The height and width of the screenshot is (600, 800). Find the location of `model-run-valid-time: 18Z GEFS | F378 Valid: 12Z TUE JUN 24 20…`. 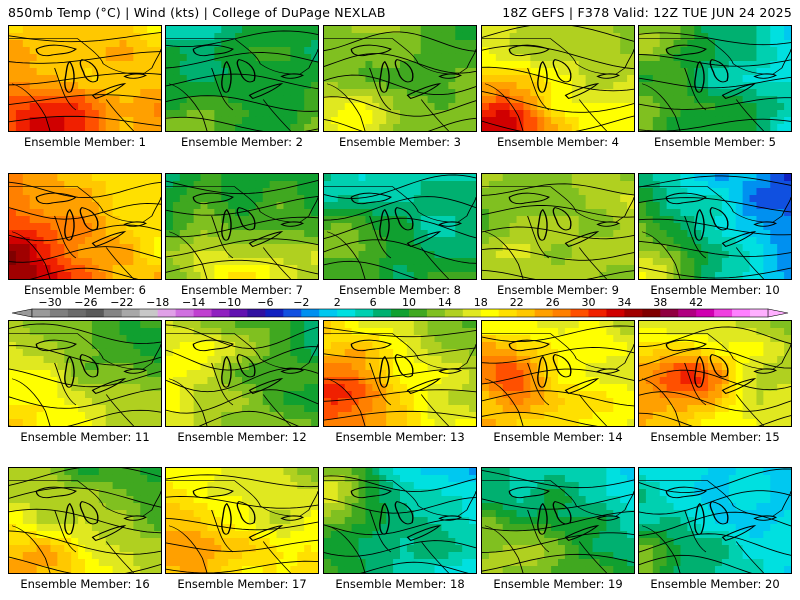

model-run-valid-time: 18Z GEFS | F378 Valid: 12Z TUE JUN 24 20… is located at coordinates (647, 12).